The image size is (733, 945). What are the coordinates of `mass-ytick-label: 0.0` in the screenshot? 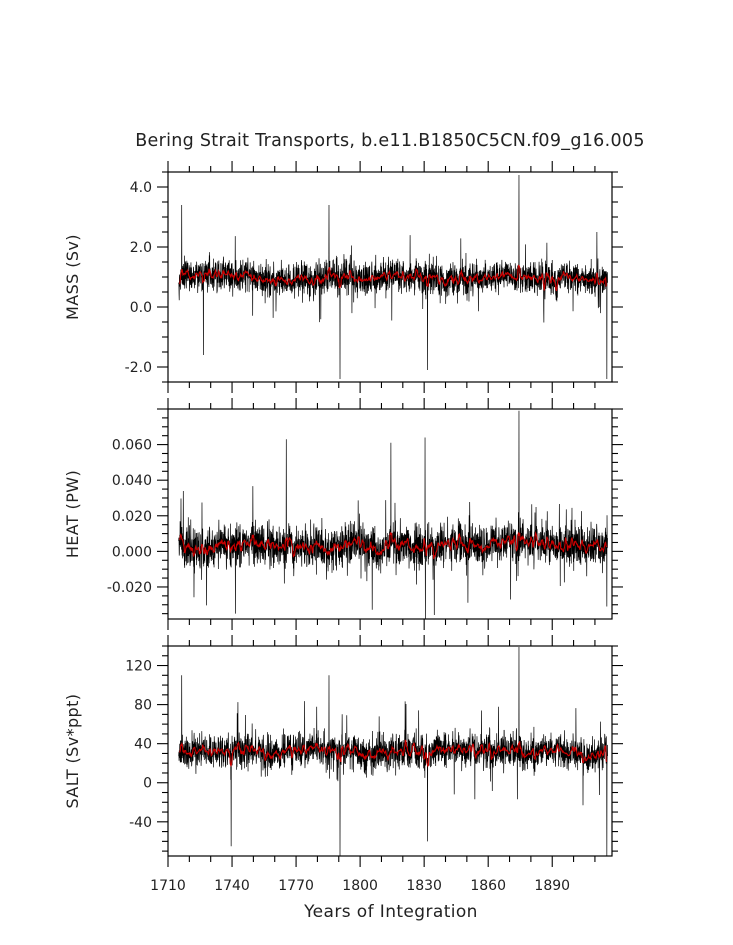 It's located at (141, 308).